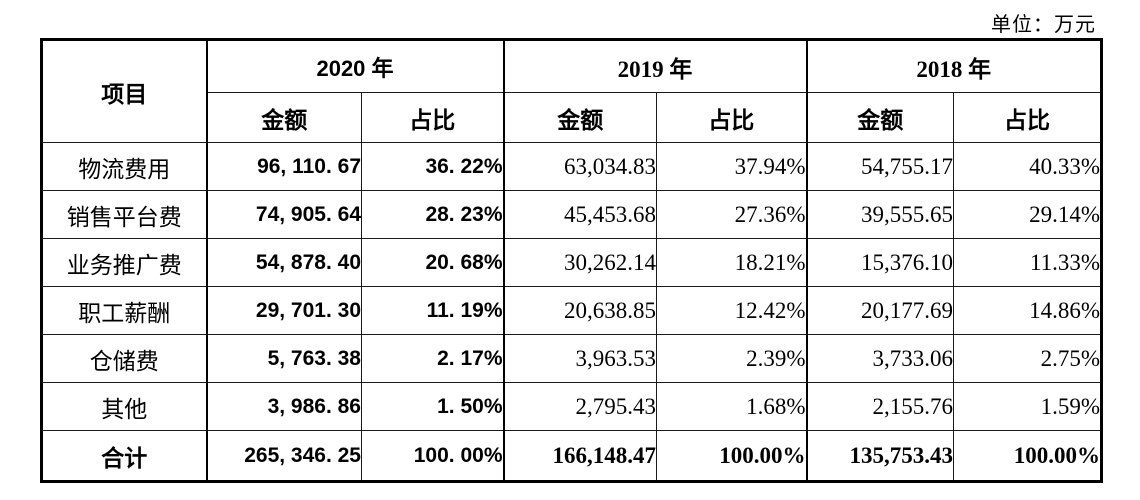  What do you see at coordinates (879, 166) in the screenshot?
I see `amount-2018-cell: 54,755.17` at bounding box center [879, 166].